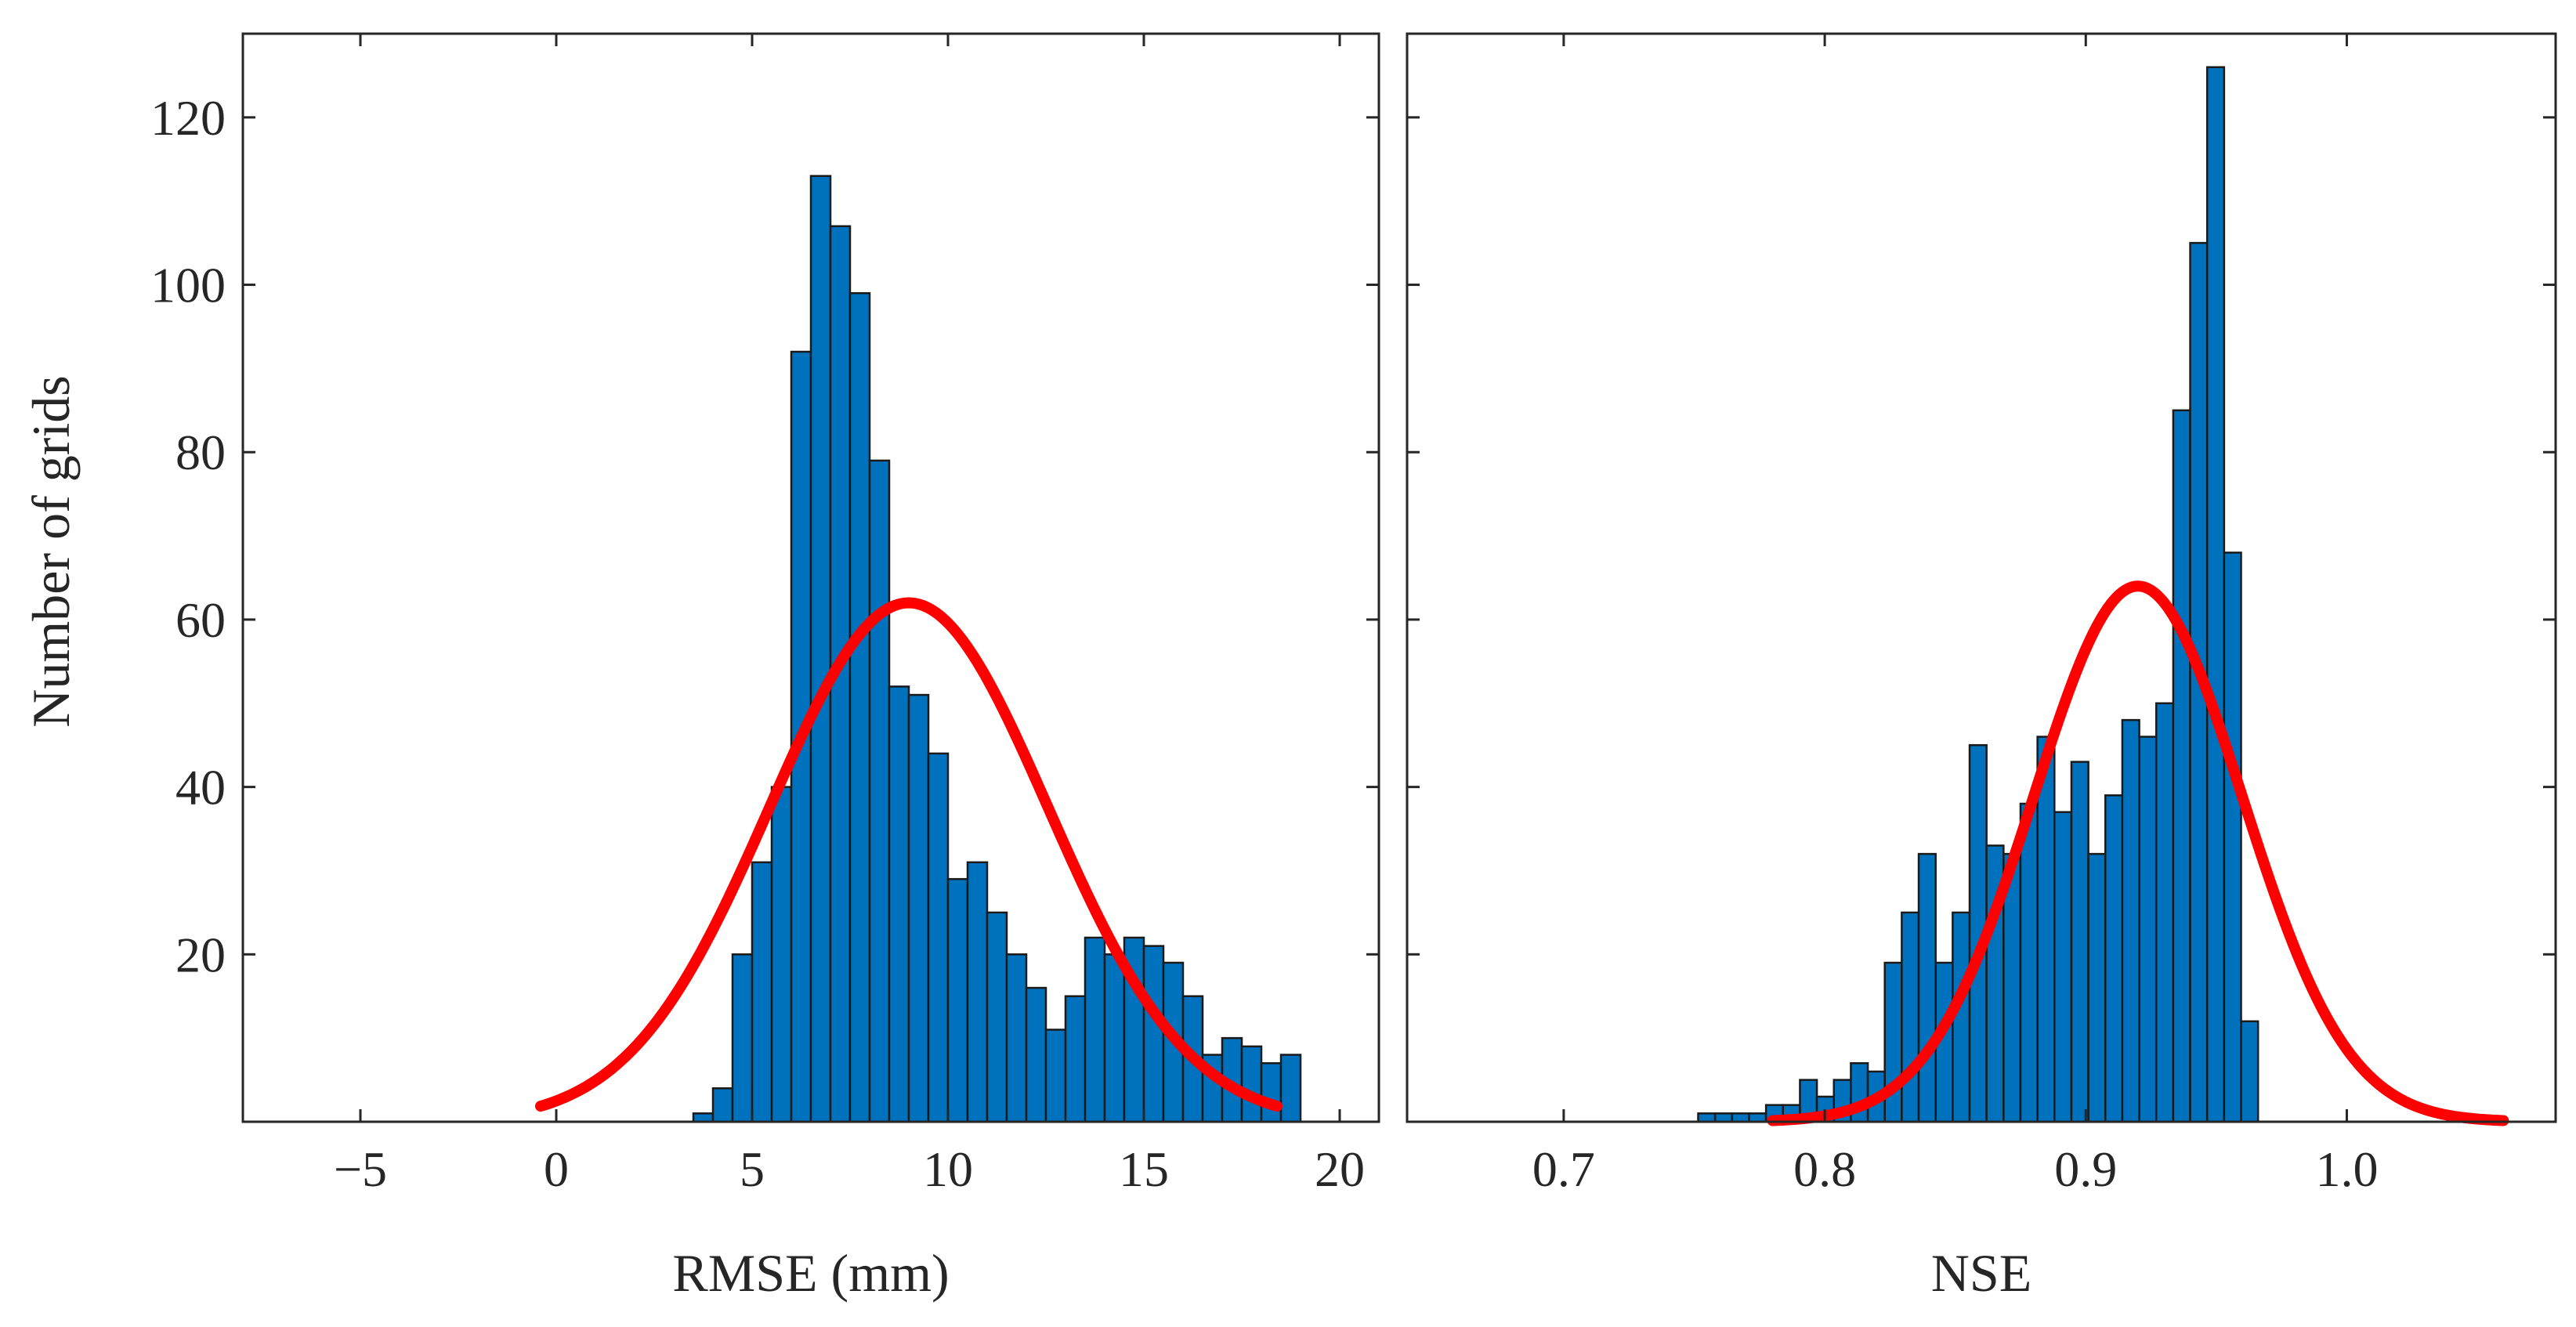 The image size is (2576, 1327). I want to click on nse-xtick-label: 0.9, so click(2085, 1169).